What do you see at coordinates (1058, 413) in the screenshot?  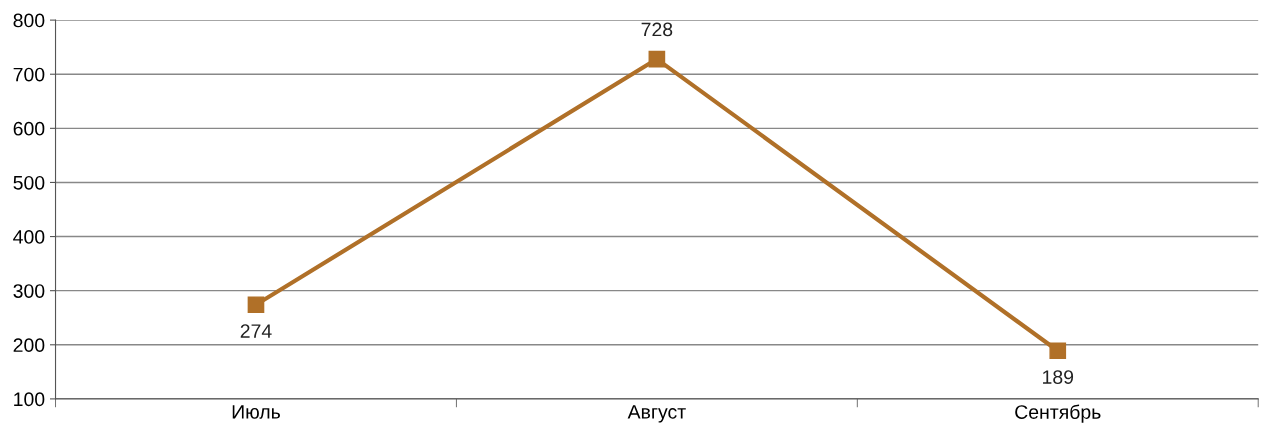 I see `x-tick-label: Сентябрь` at bounding box center [1058, 413].